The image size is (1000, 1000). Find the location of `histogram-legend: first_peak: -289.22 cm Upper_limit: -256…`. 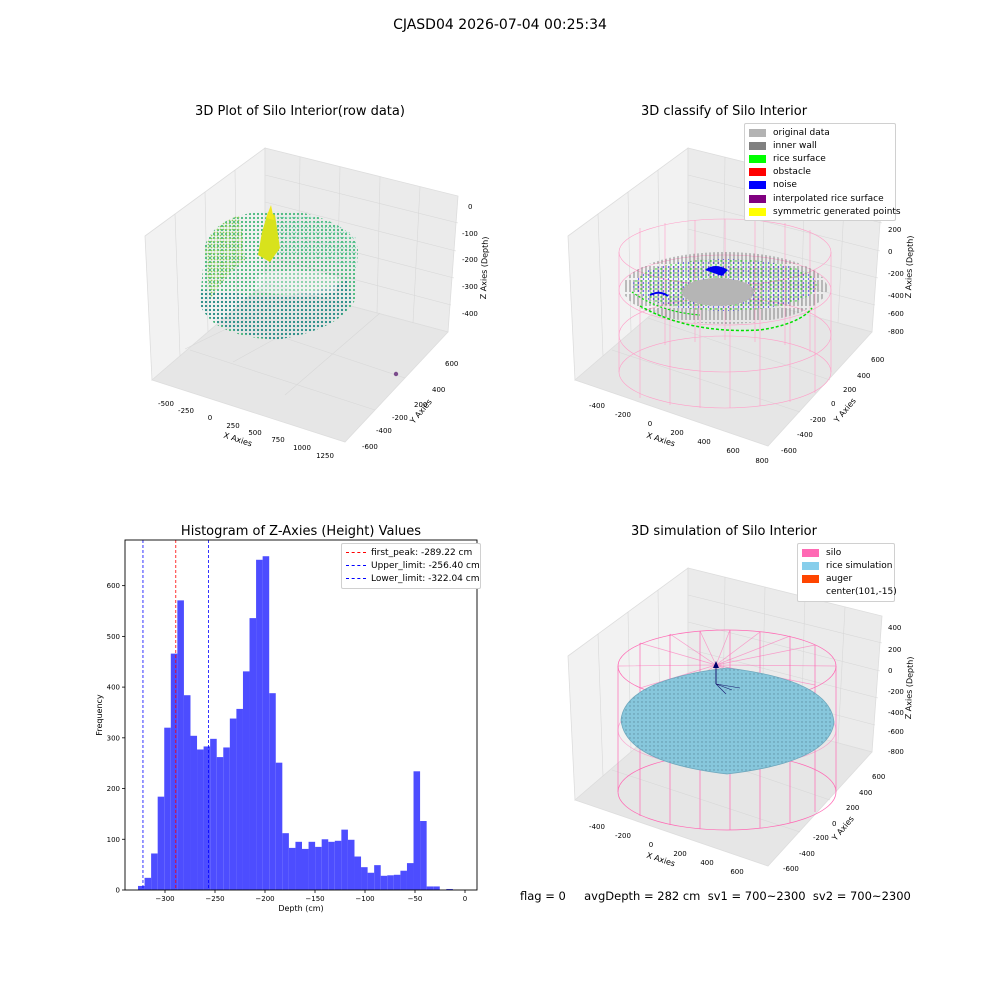

histogram-legend: first_peak: -289.22 cm Upper_limit: -256… is located at coordinates (411, 566).